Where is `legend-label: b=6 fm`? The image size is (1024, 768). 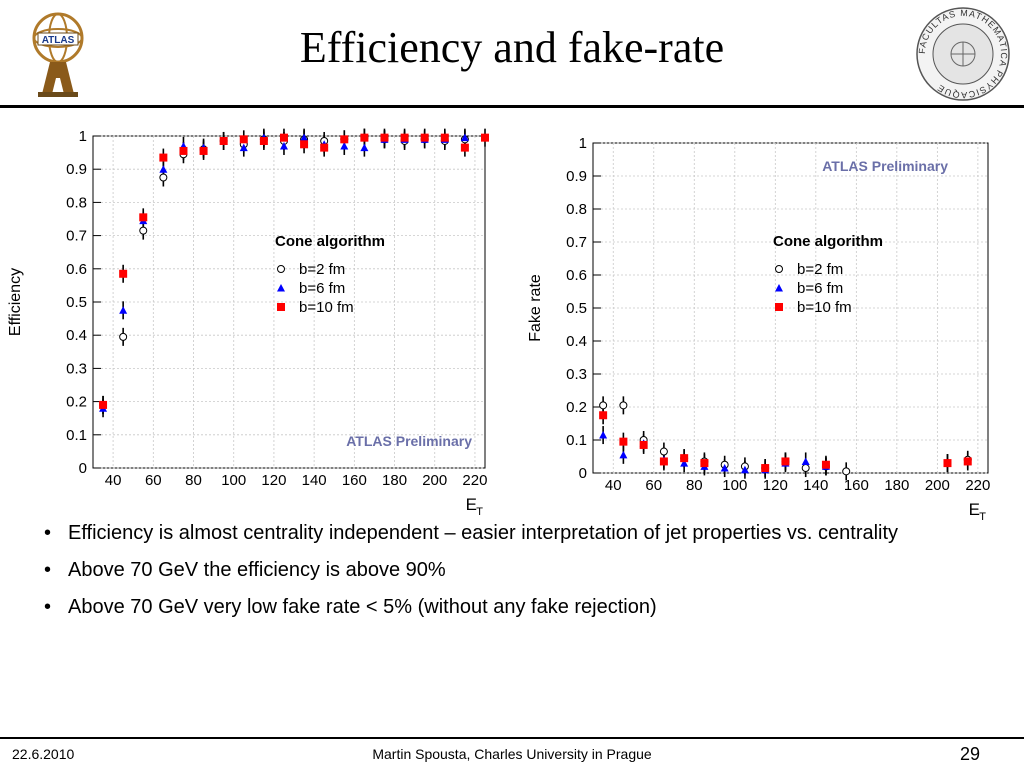 legend-label: b=6 fm is located at coordinates (820, 288).